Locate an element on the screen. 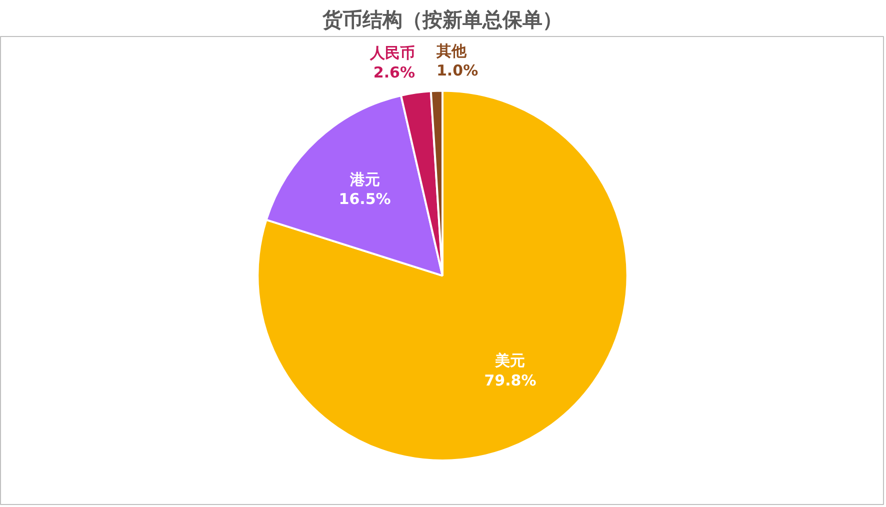 The width and height of the screenshot is (886, 507). chart-title: 货币结构（按新单总保单） is located at coordinates (442, 20).